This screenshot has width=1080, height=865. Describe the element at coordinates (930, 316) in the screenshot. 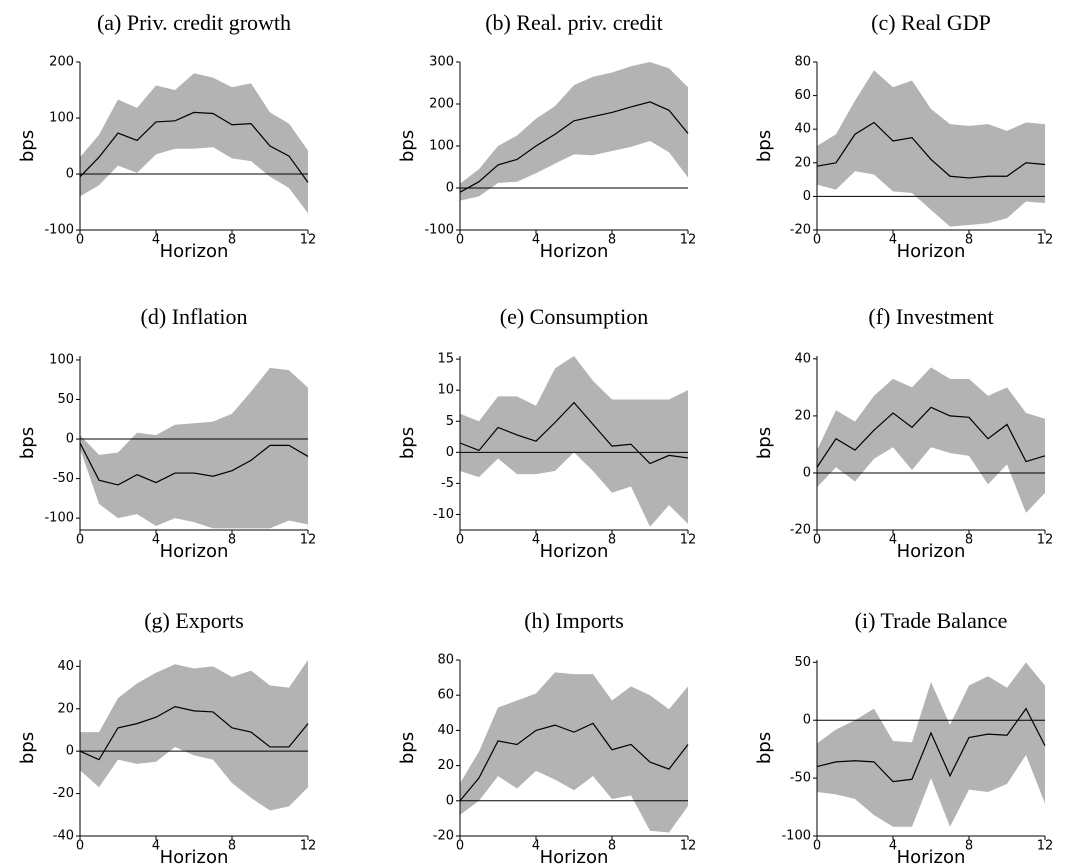

I see `panel-title: (f) Investment` at that location.